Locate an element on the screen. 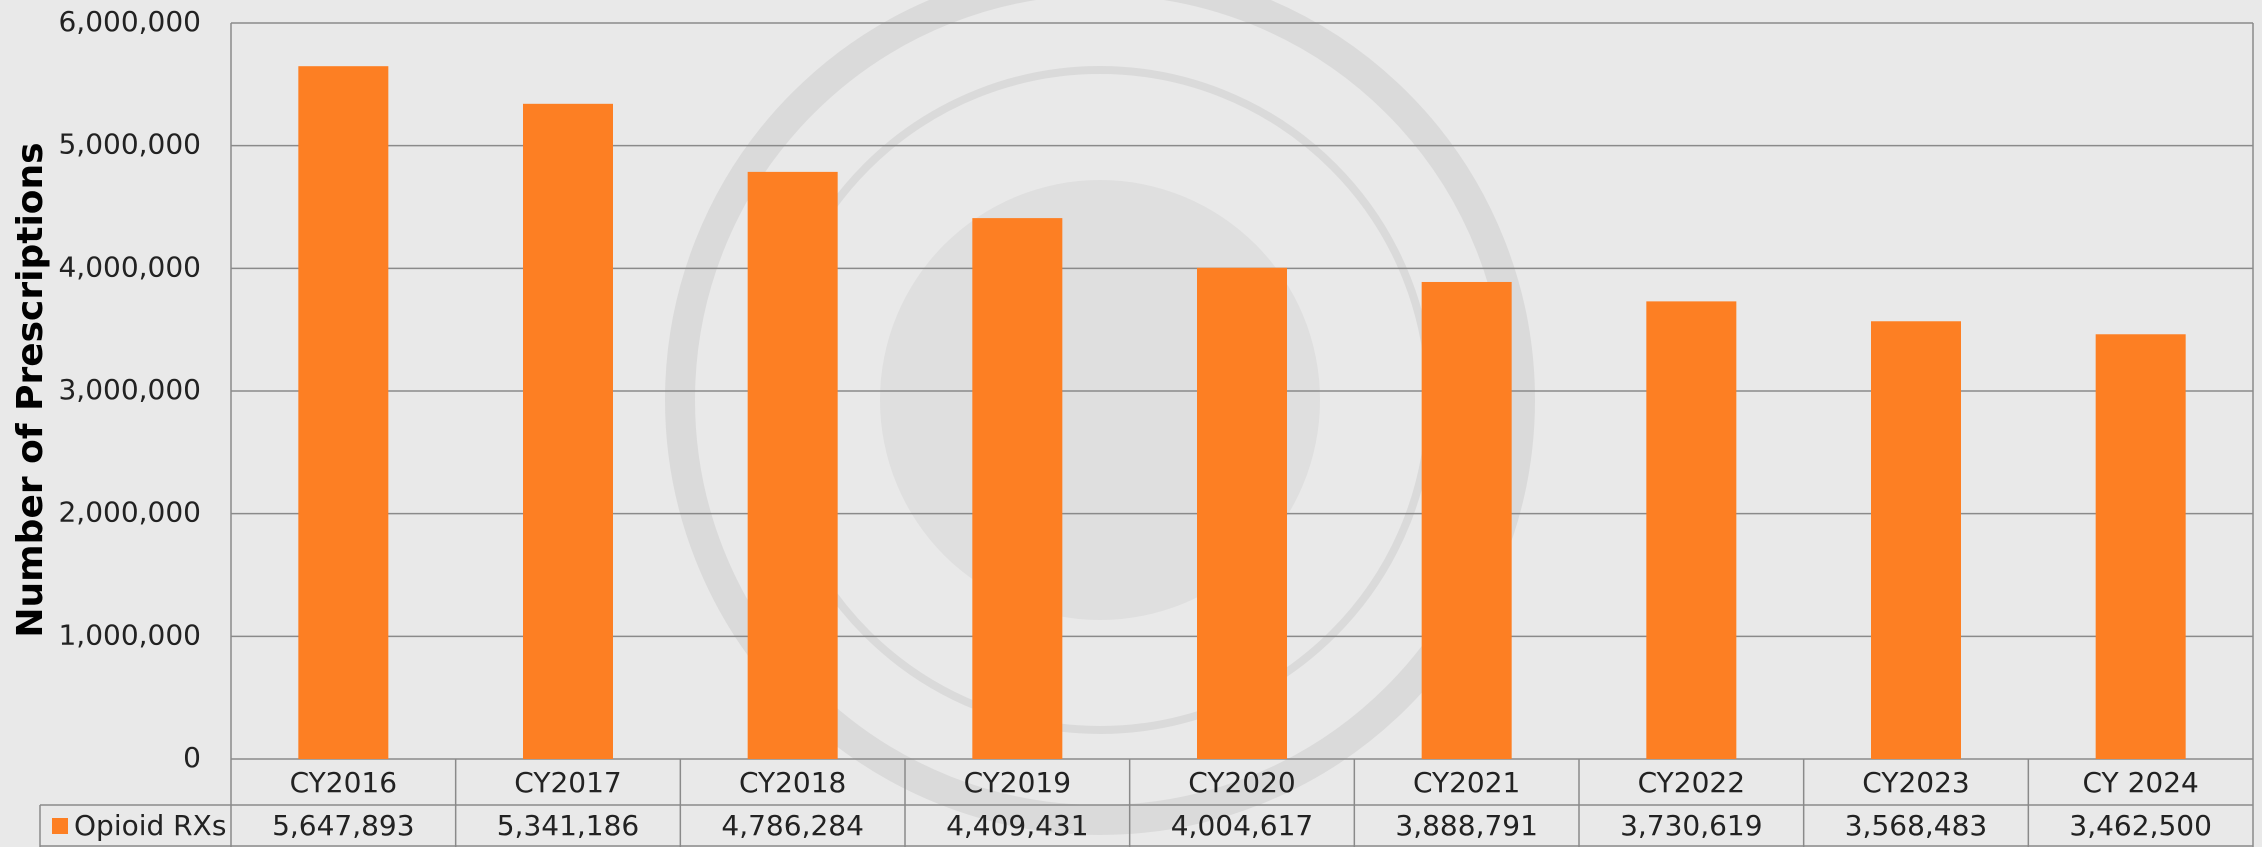 This screenshot has height=847, width=2262. y-tick-label: 1,000,000 is located at coordinates (129, 634).